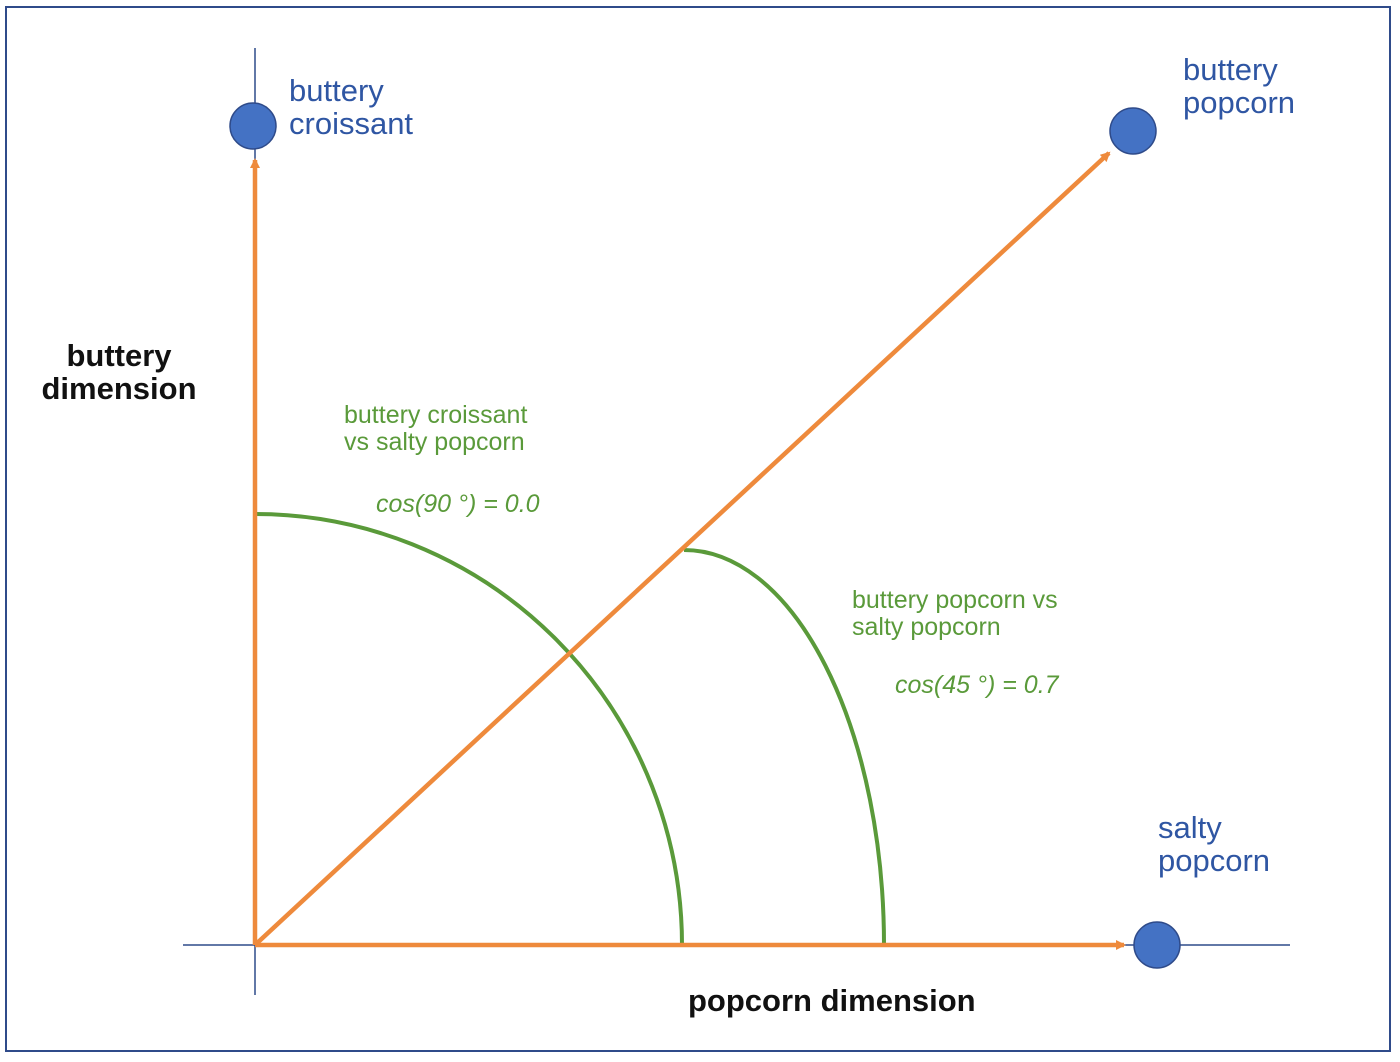 This screenshot has height=1062, width=1400. Describe the element at coordinates (1190, 827) in the screenshot. I see `label-salty-popcorn-line1: salty` at that location.